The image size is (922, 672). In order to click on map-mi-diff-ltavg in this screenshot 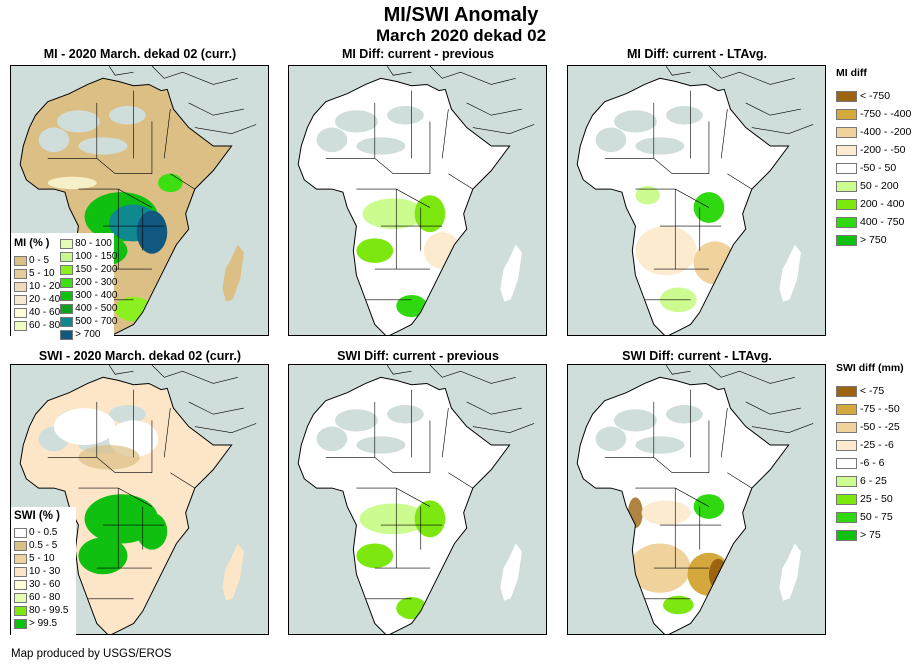, I will do `click(696, 200)`.